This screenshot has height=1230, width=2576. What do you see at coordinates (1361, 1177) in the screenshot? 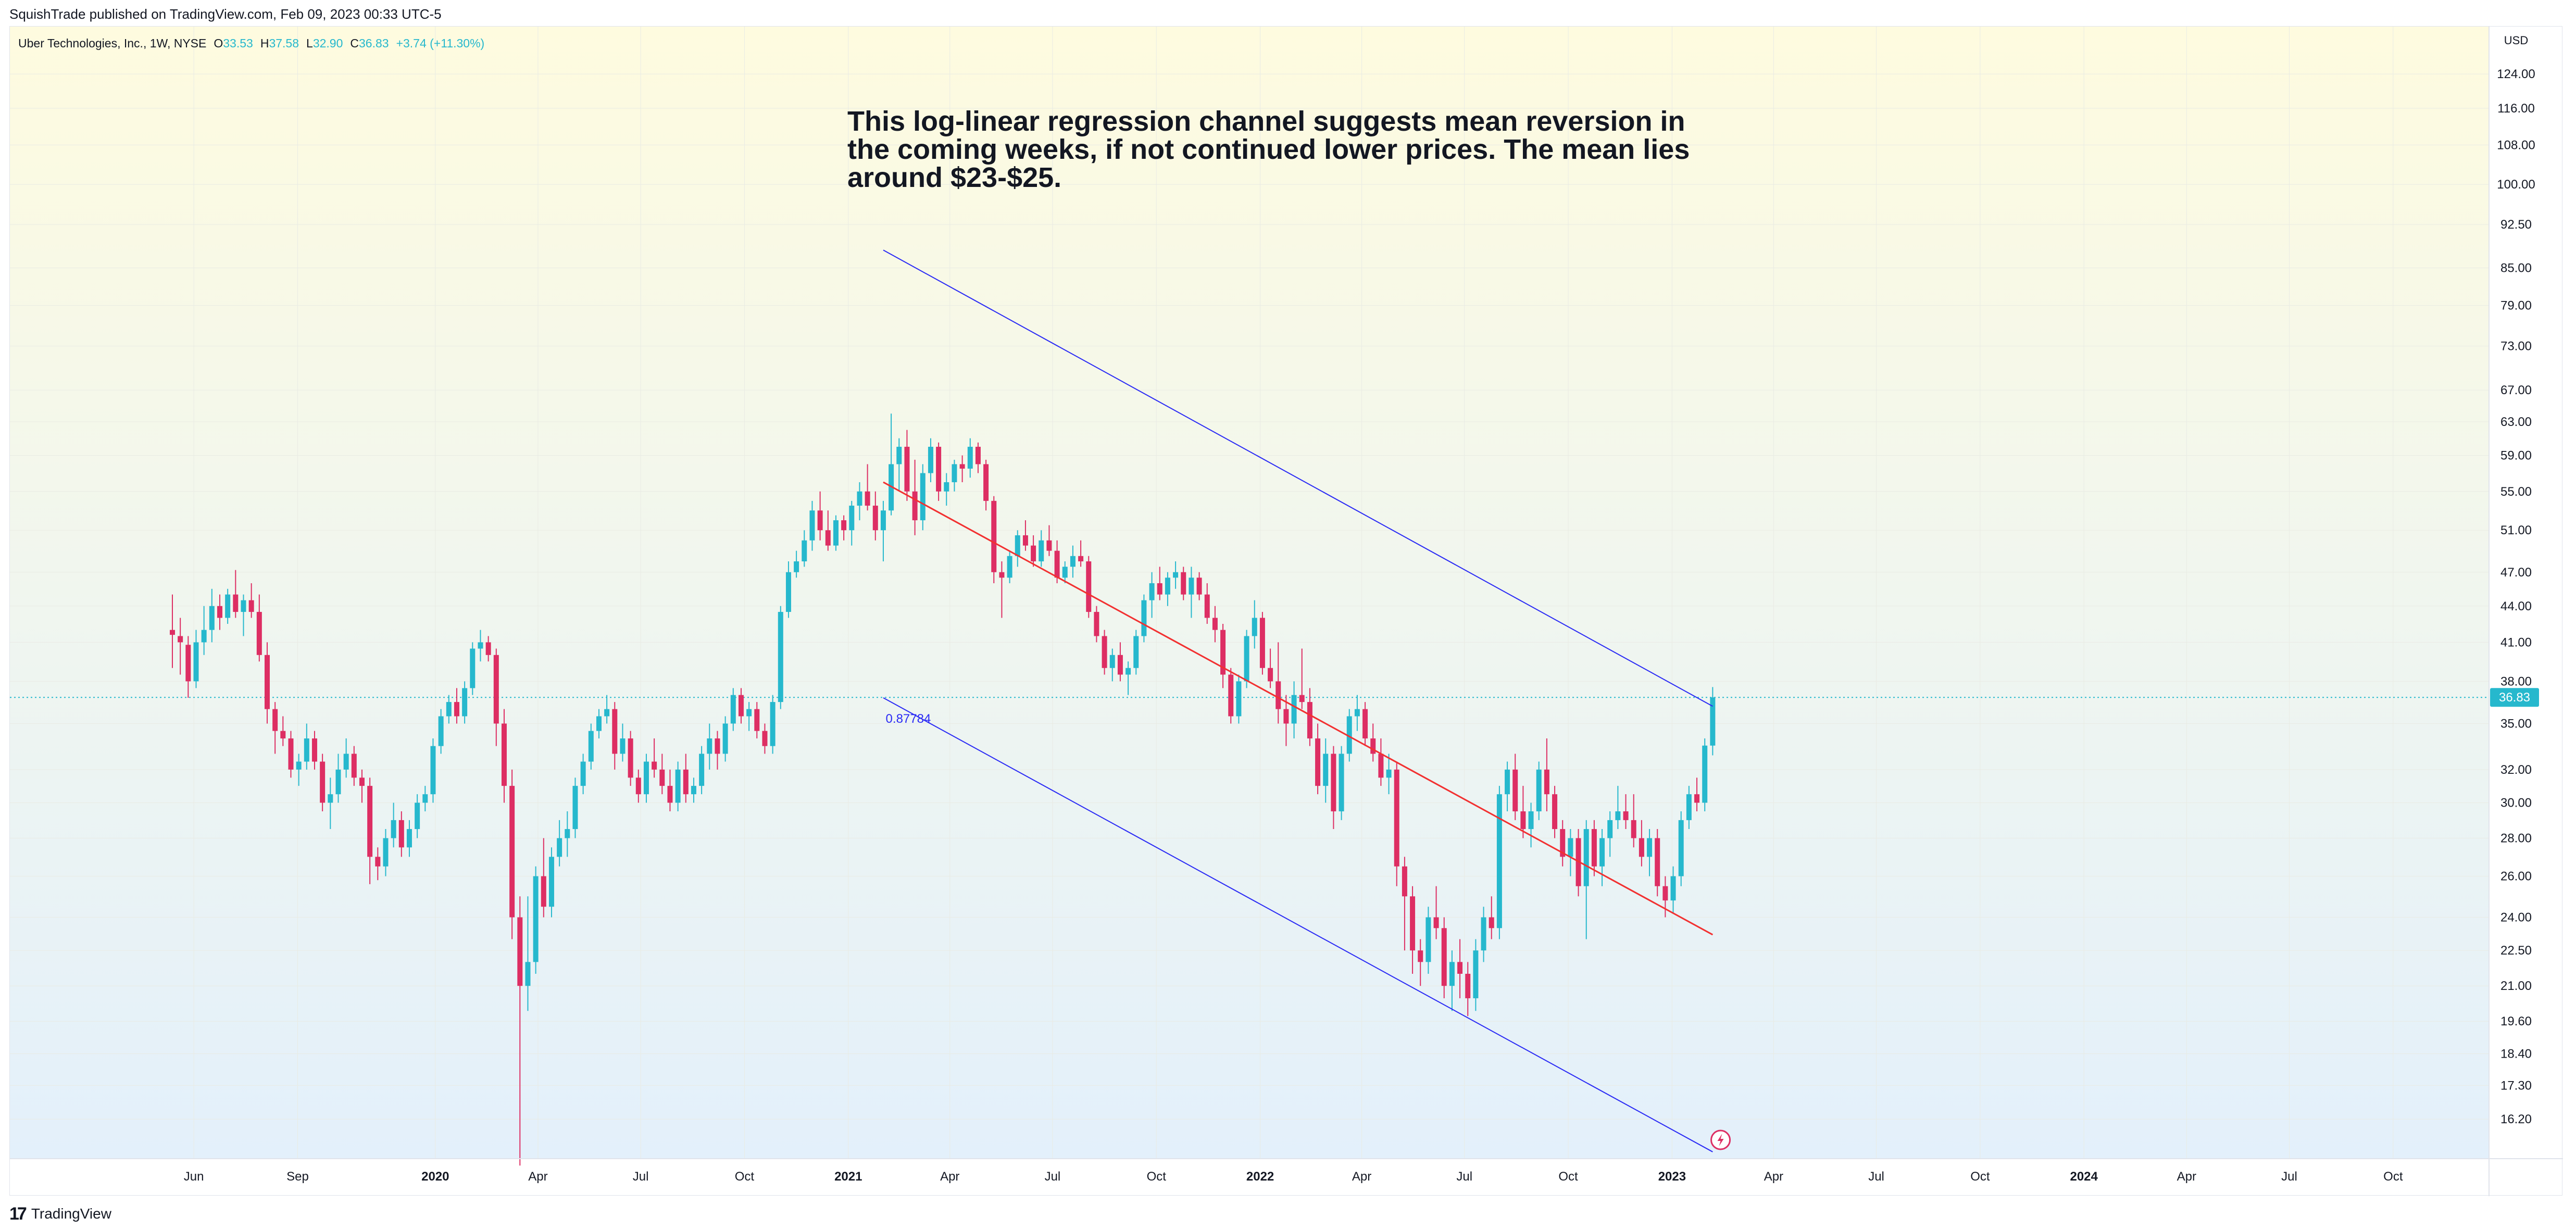
I see `time-tick-label: Apr` at bounding box center [1361, 1177].